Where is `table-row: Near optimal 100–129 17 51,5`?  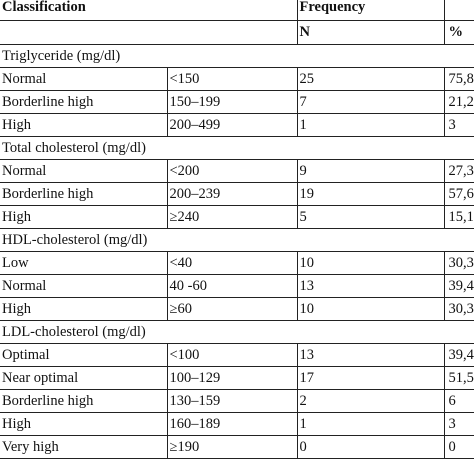
table-row: Near optimal 100–129 17 51,5 is located at coordinates (237, 378).